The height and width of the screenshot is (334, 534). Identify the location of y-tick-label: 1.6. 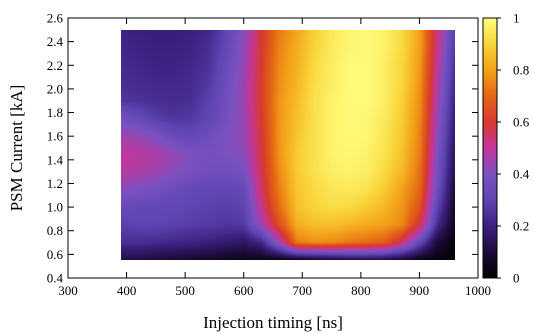
(55, 136).